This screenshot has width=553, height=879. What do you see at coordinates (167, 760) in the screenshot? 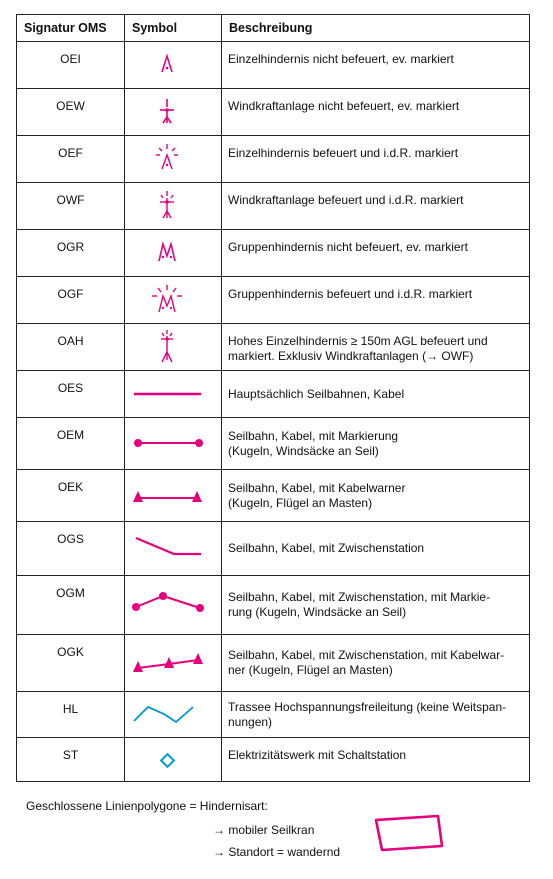
I see `power-station-icon` at bounding box center [167, 760].